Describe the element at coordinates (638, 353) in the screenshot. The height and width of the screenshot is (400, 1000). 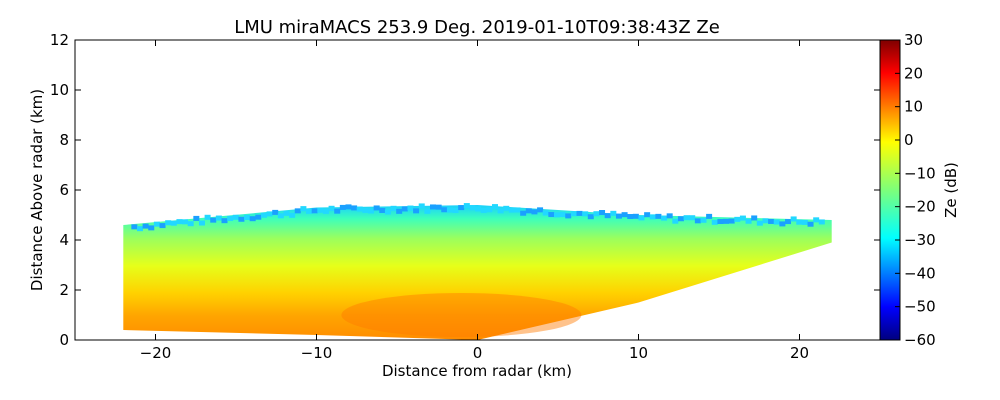
I see `x-tick-label: 10` at that location.